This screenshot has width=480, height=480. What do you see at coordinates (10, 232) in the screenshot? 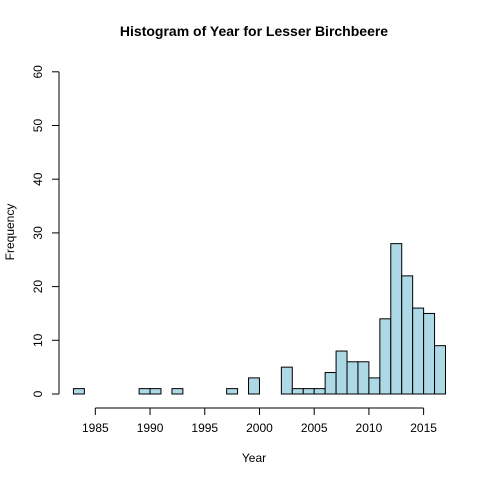
I see `y-axis-label: Frequency` at bounding box center [10, 232].